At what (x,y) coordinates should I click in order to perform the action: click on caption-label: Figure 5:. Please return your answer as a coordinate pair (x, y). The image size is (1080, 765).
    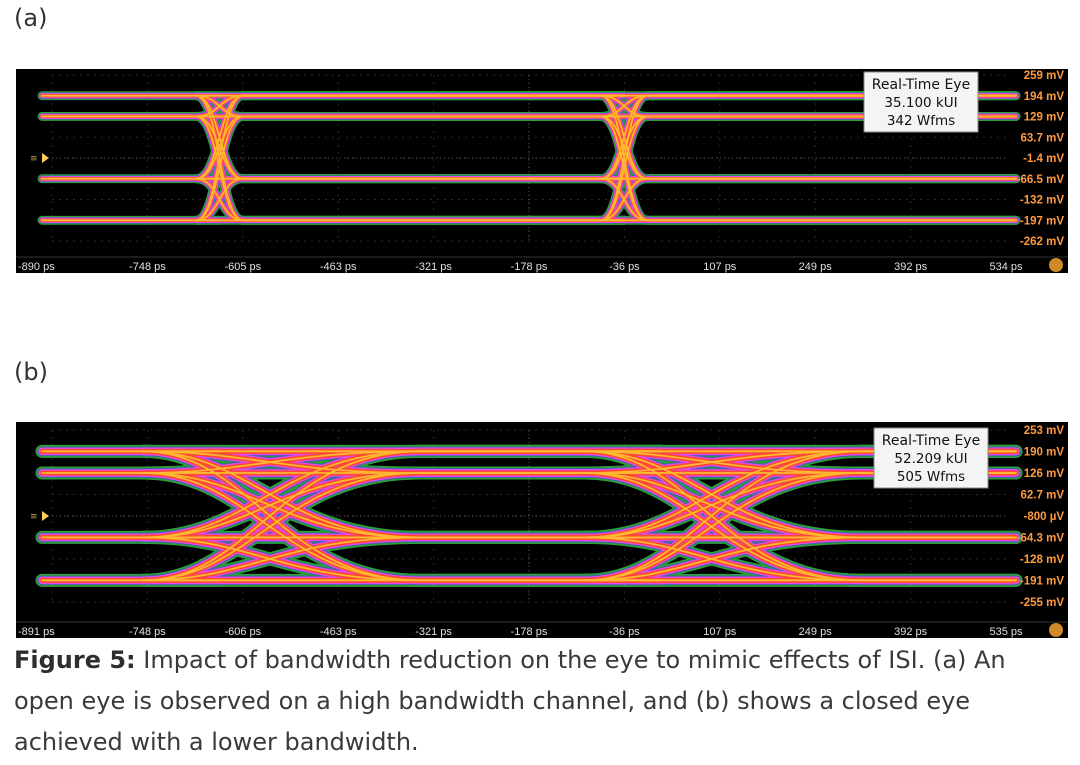
    Looking at the image, I should click on (75, 660).